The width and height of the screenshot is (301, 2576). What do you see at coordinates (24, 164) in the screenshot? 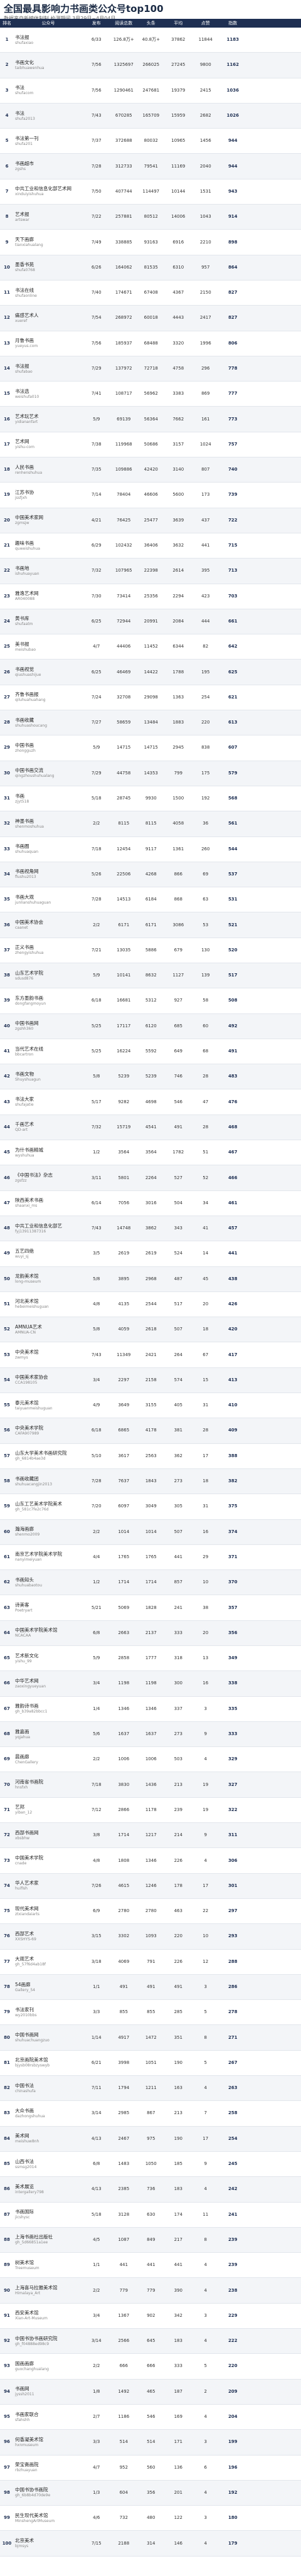
I see `account-name: 书画超市` at bounding box center [24, 164].